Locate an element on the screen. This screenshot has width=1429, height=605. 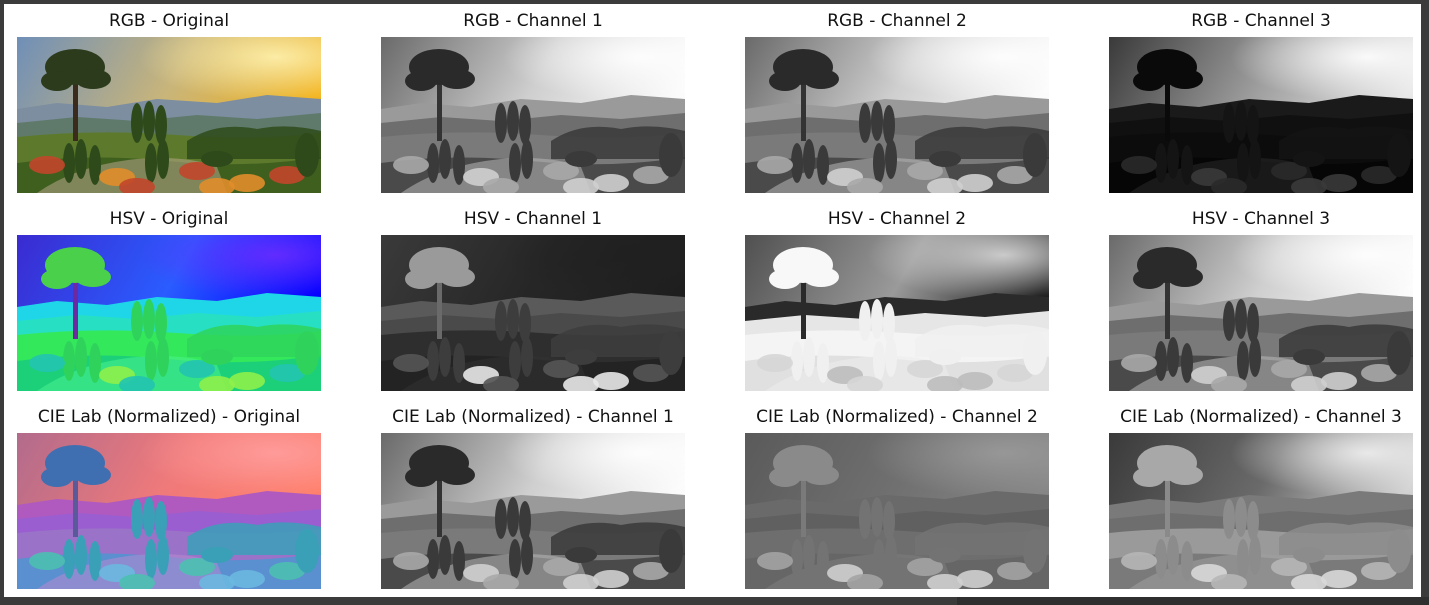
panel-title: RGB - Channel 3 is located at coordinates (1261, 21).